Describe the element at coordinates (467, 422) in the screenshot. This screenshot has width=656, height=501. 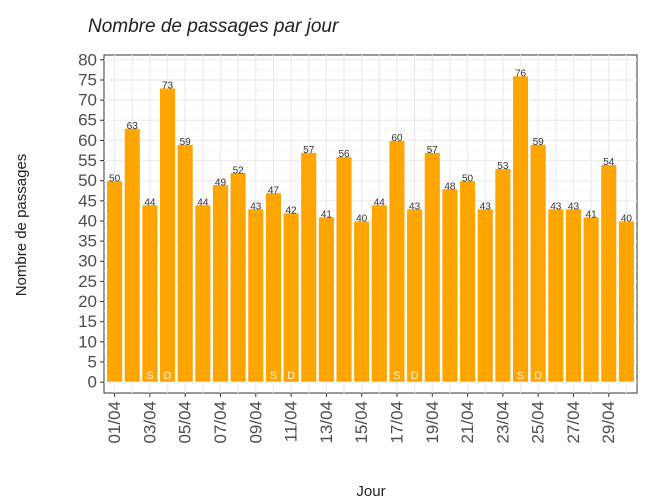
I see `x-tick-label: 21/04` at that location.